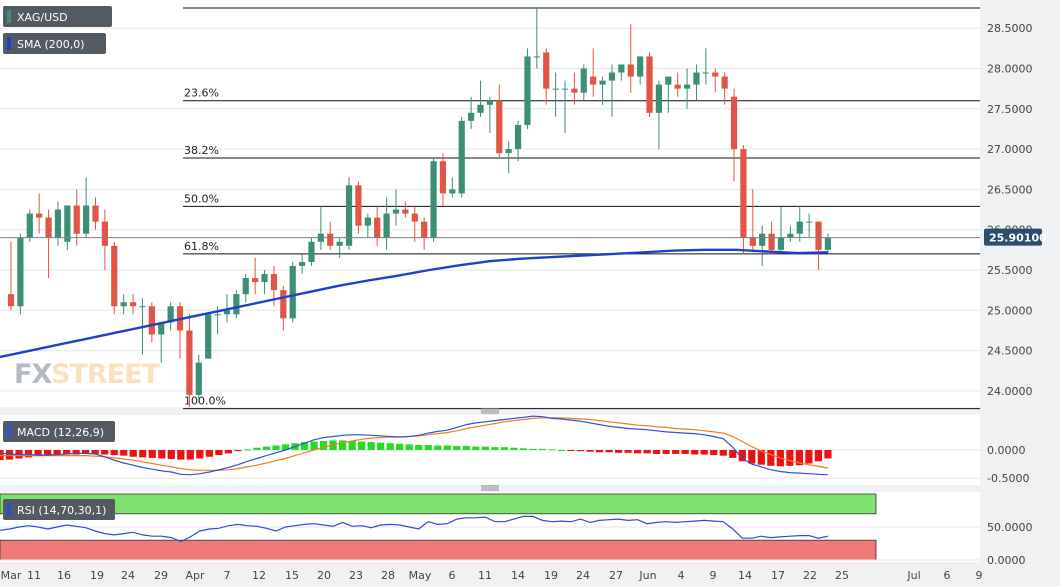 Image resolution: width=1060 pixels, height=587 pixels. Describe the element at coordinates (88, 374) in the screenshot. I see `fxstreet-watermark: FX STREET` at that location.